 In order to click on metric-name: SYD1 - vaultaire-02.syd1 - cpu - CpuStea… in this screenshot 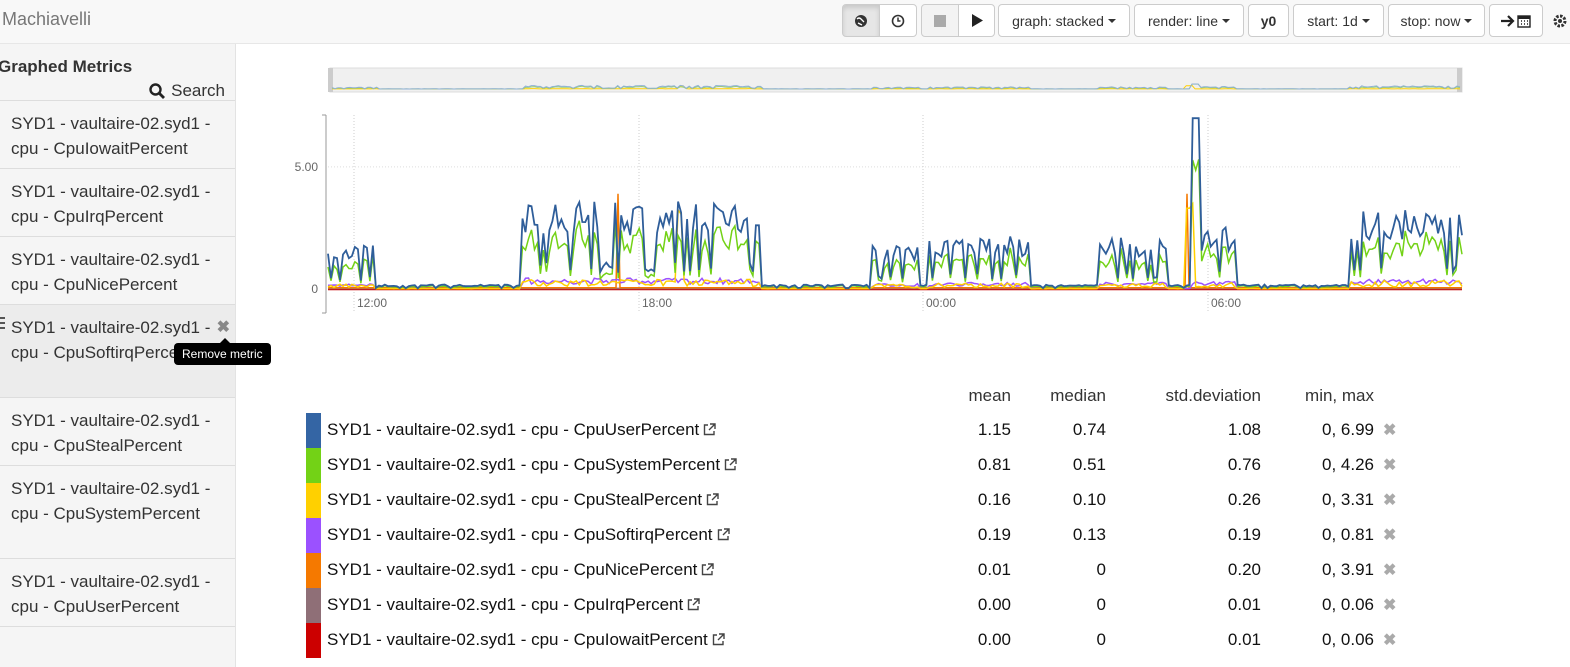, I will do `click(523, 500)`.